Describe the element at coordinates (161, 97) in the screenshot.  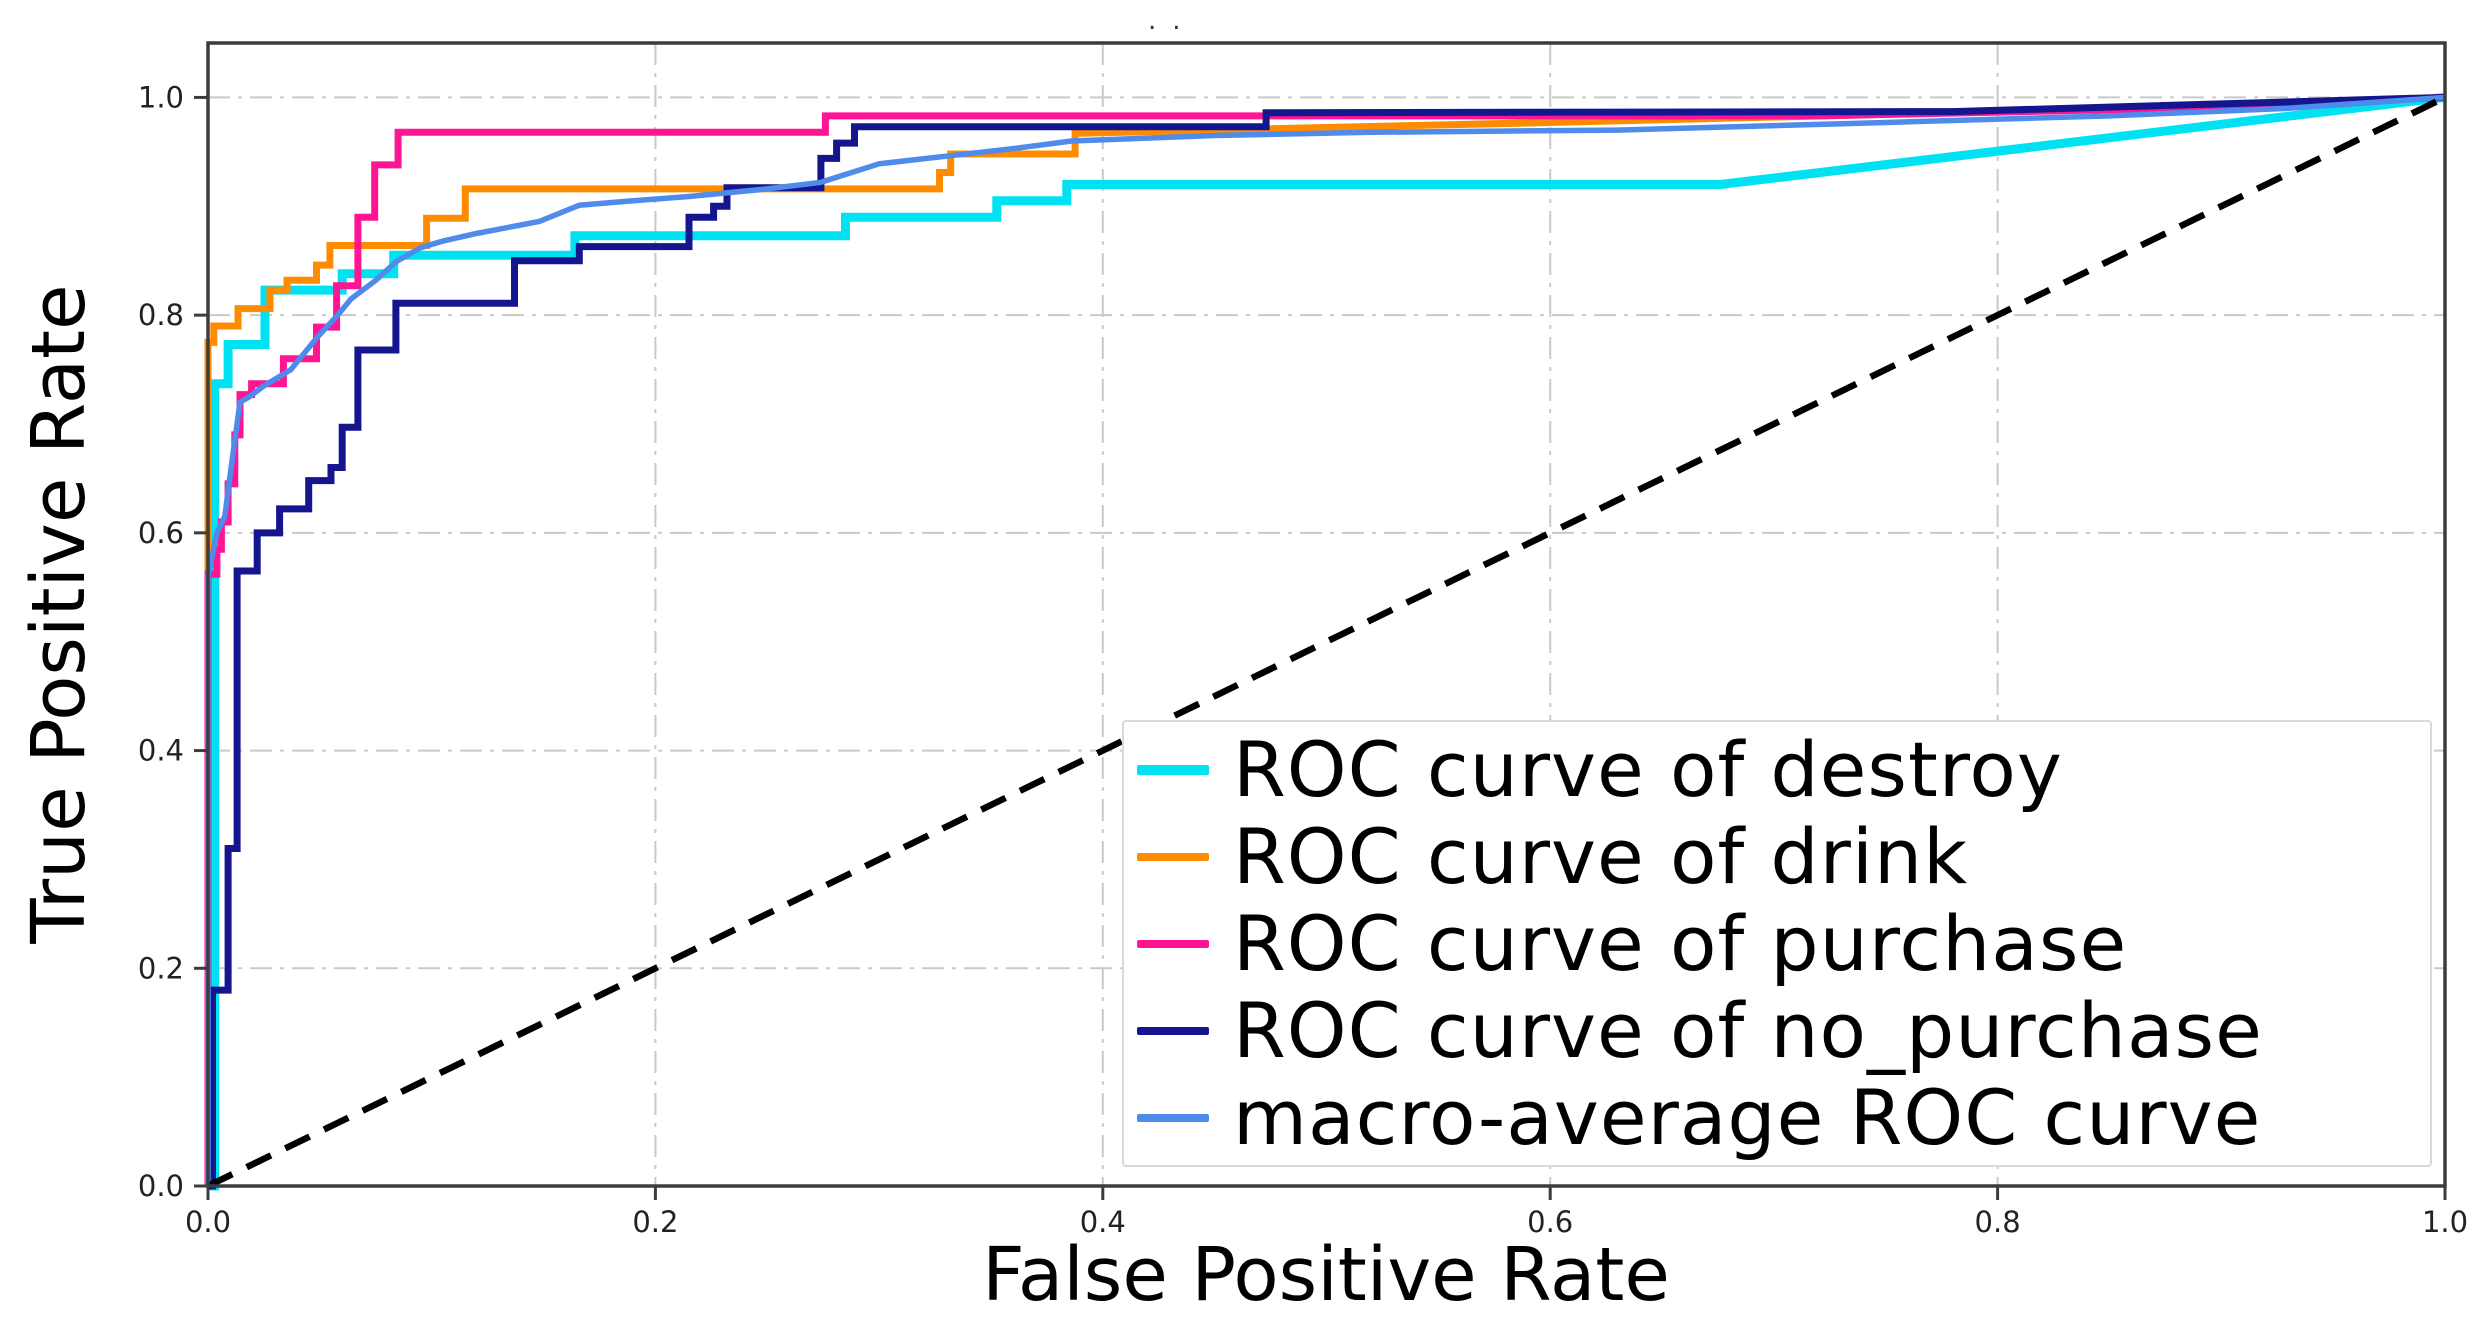
I see `y-tick-label: 1.0` at that location.